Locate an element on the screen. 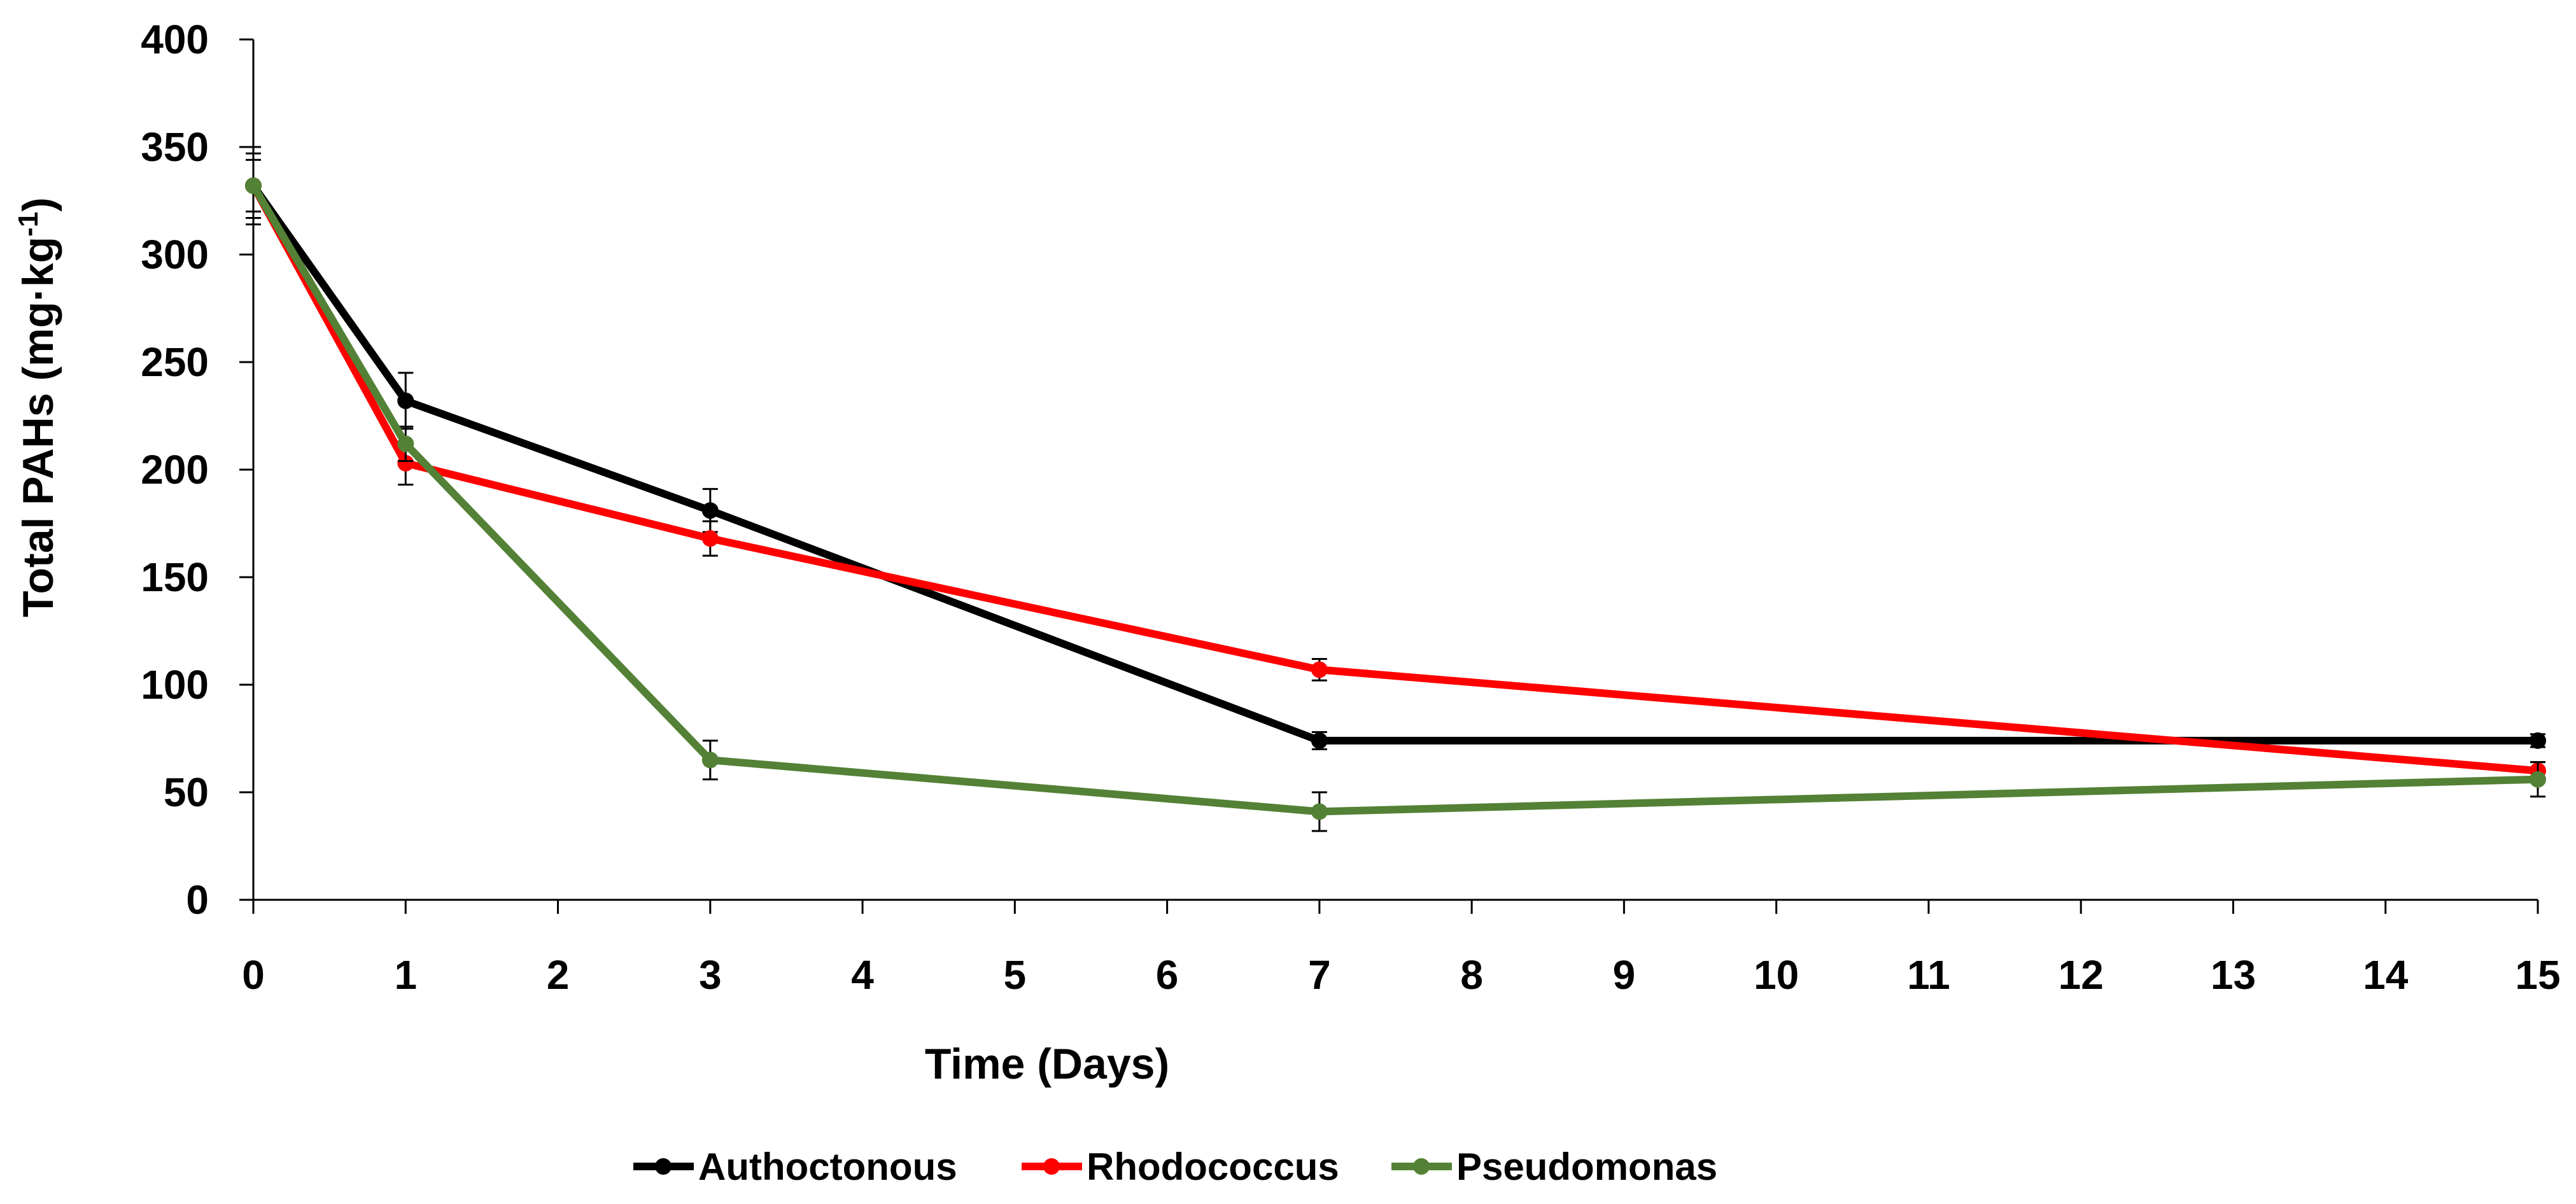  y-tick-label: 50 is located at coordinates (187, 792).